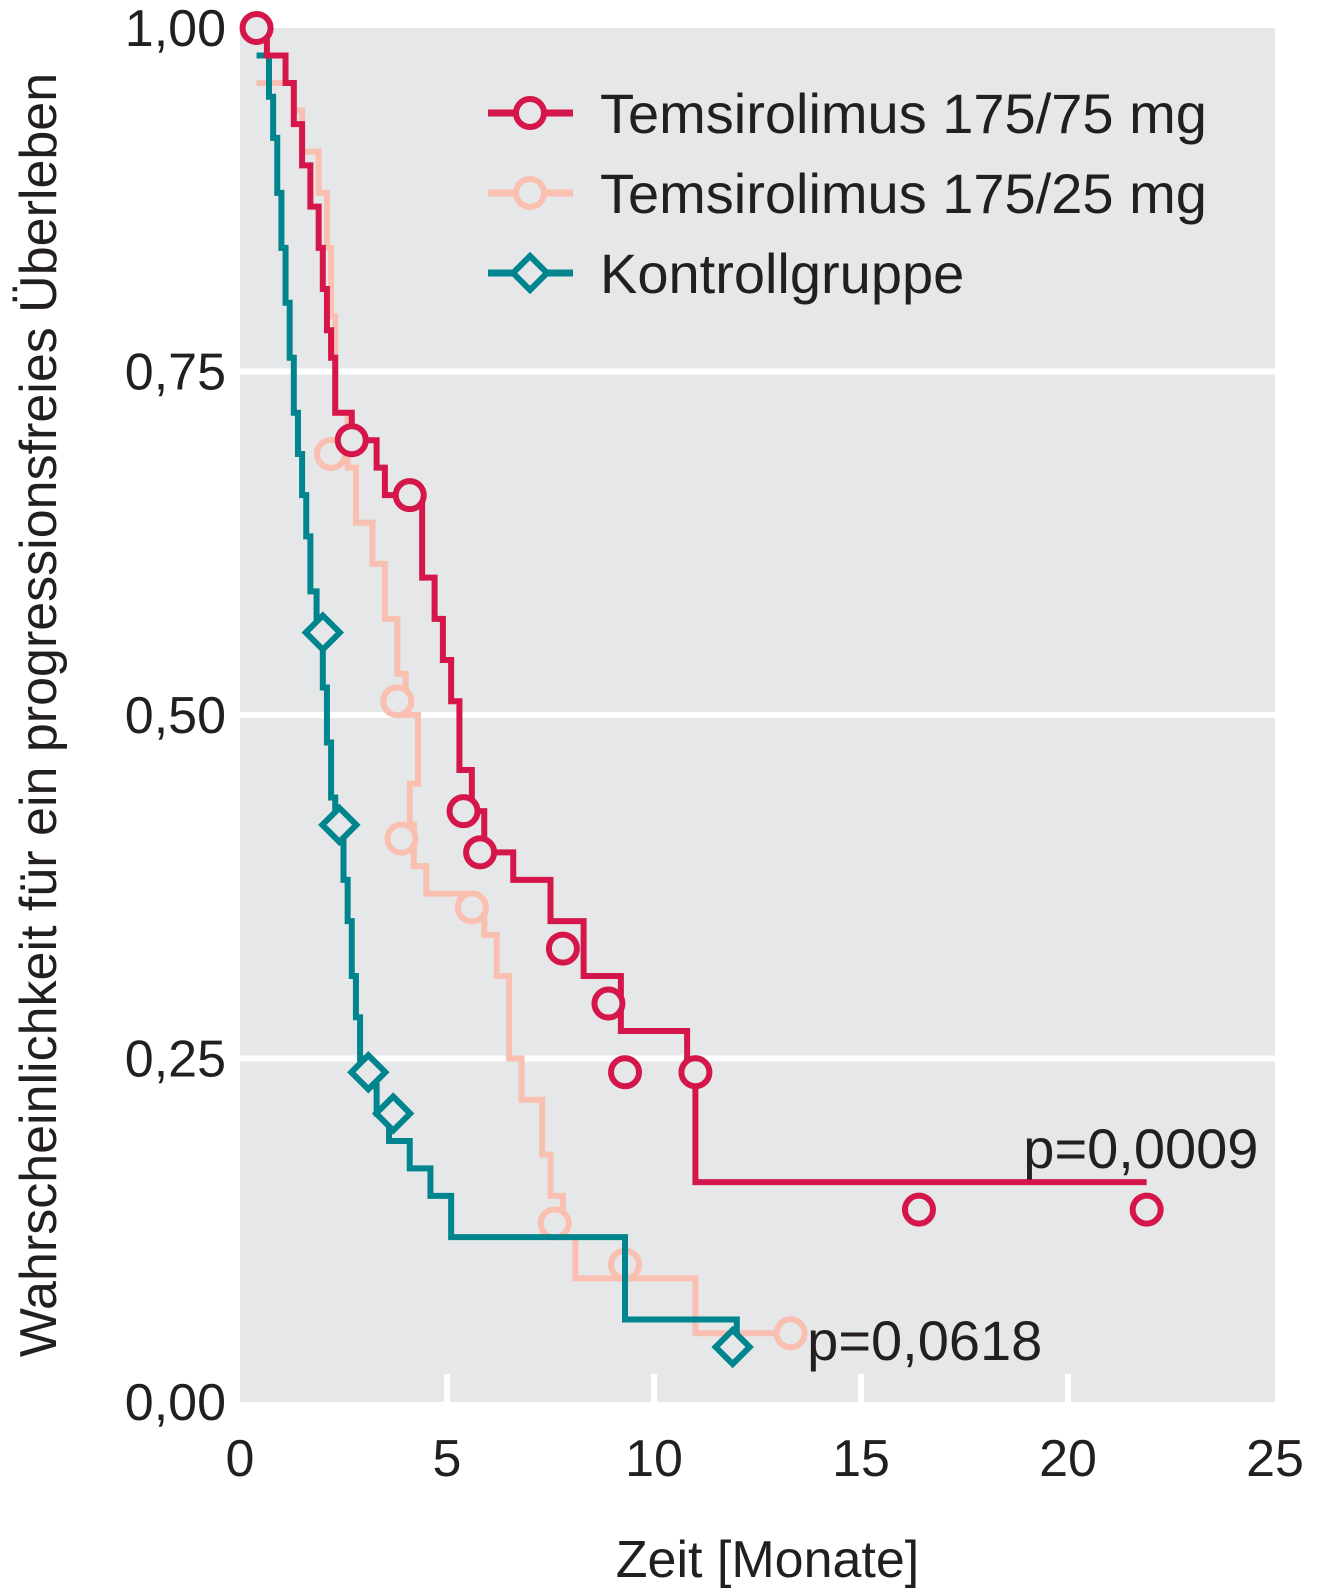 Image resolution: width=1322 pixels, height=1590 pixels. What do you see at coordinates (240, 1459) in the screenshot?
I see `x-tick-label: 0` at bounding box center [240, 1459].